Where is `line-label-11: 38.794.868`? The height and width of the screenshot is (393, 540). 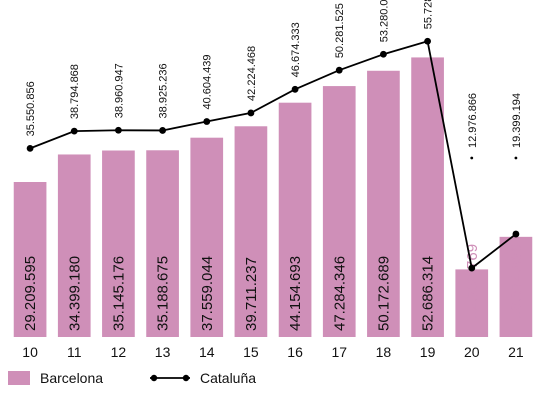
line-label-11: 38.794.868 is located at coordinates (75, 91).